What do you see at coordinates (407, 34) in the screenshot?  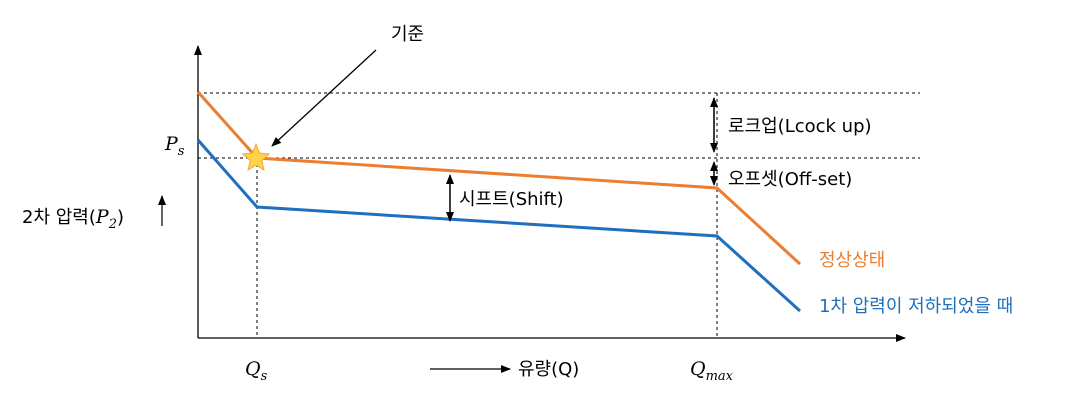 I see `reference-label: 기준` at bounding box center [407, 34].